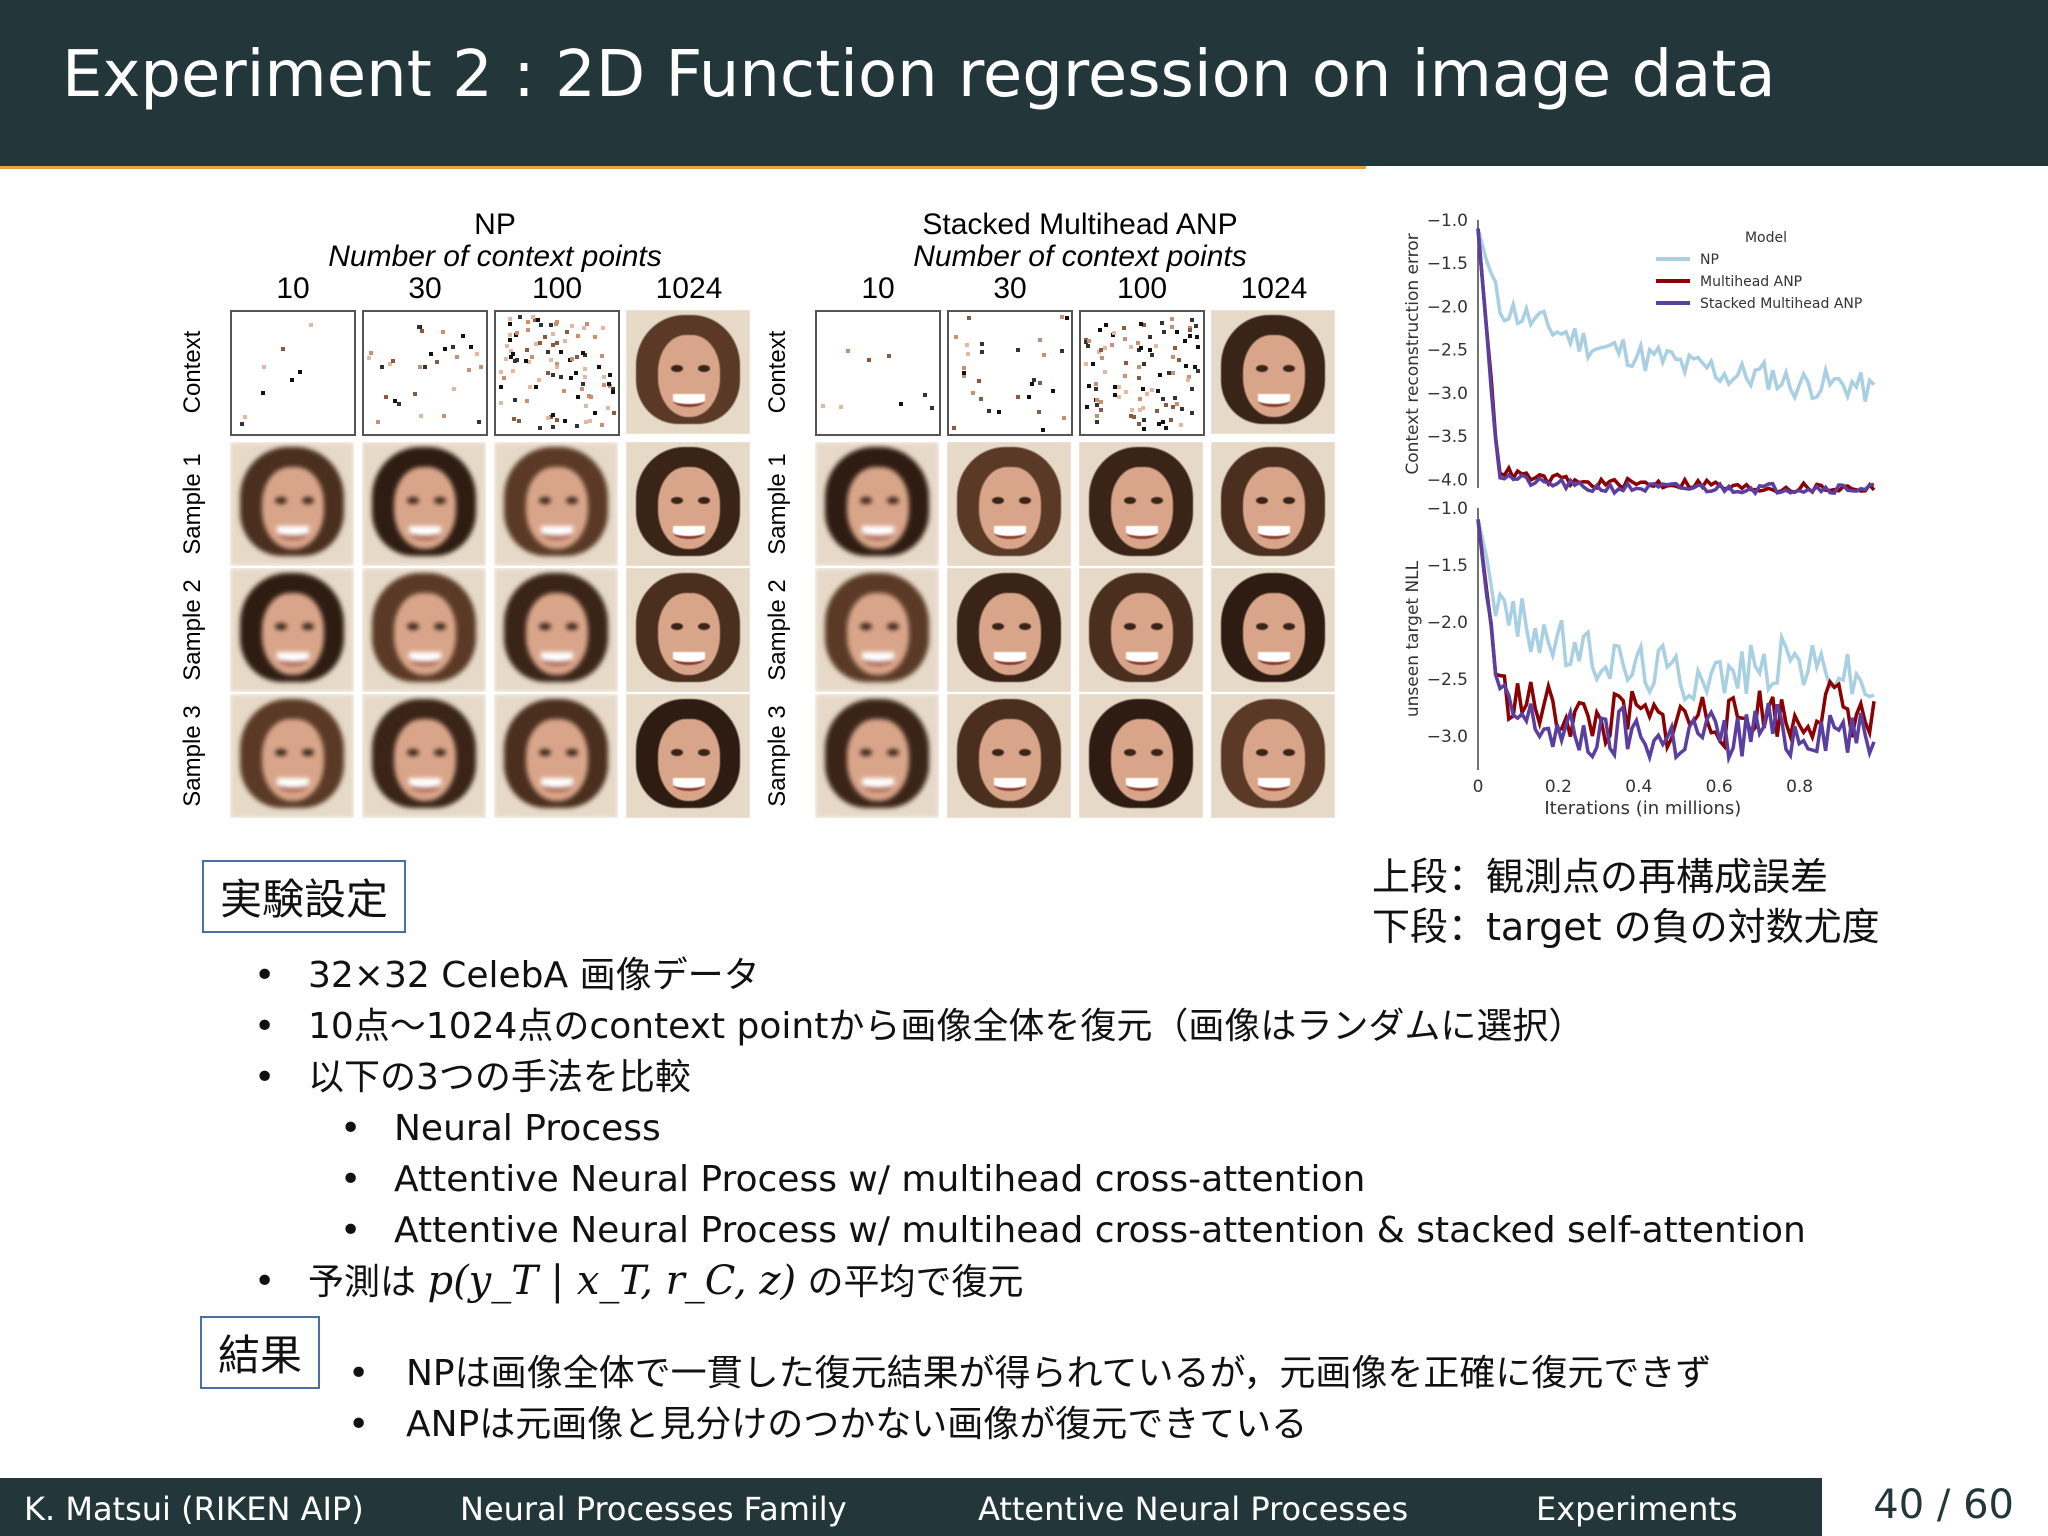  Describe the element at coordinates (1751, 282) in the screenshot. I see `legend-label: Multihead ANP` at that location.